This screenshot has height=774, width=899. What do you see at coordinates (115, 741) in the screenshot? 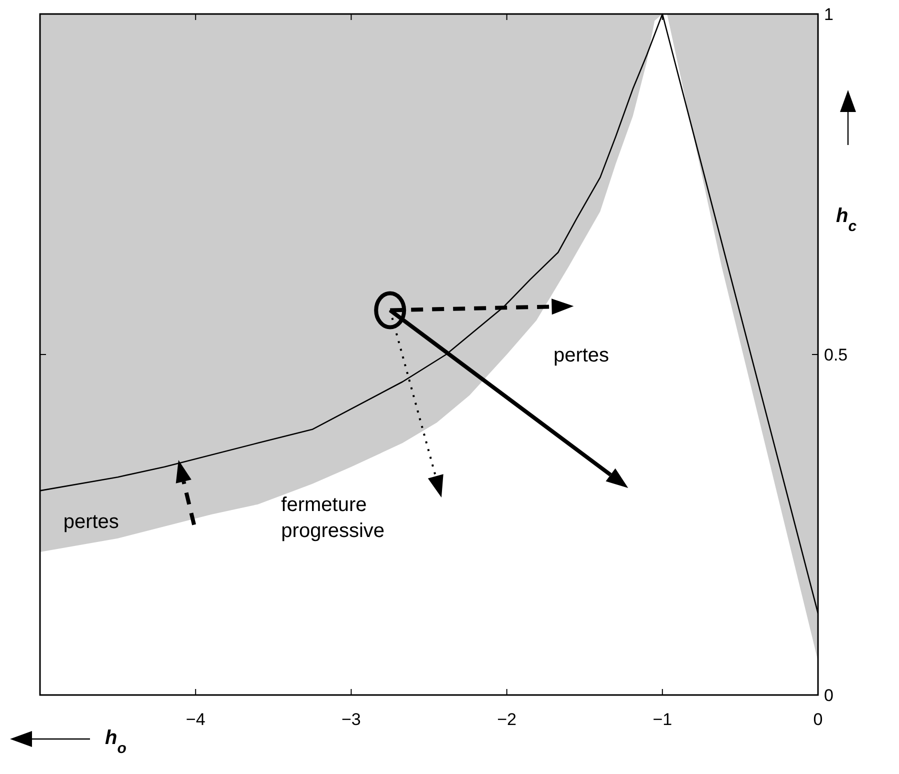
I see `x-axis-title: h$_{o}$` at bounding box center [115, 741].